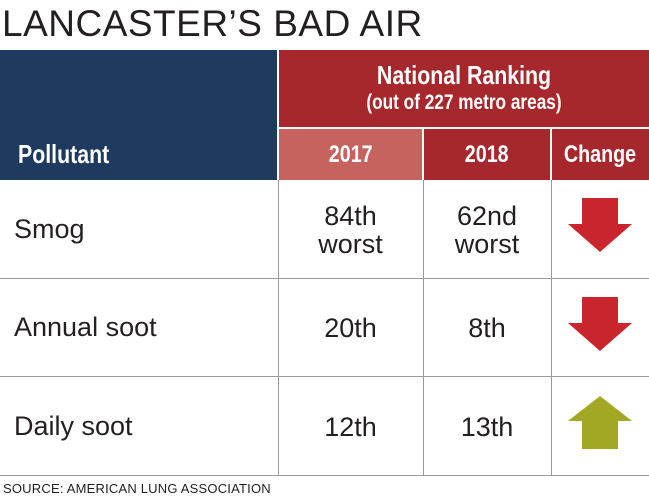 The image size is (649, 500). What do you see at coordinates (600, 422) in the screenshot?
I see `daily-soot-change-up-arrow-icon` at bounding box center [600, 422].